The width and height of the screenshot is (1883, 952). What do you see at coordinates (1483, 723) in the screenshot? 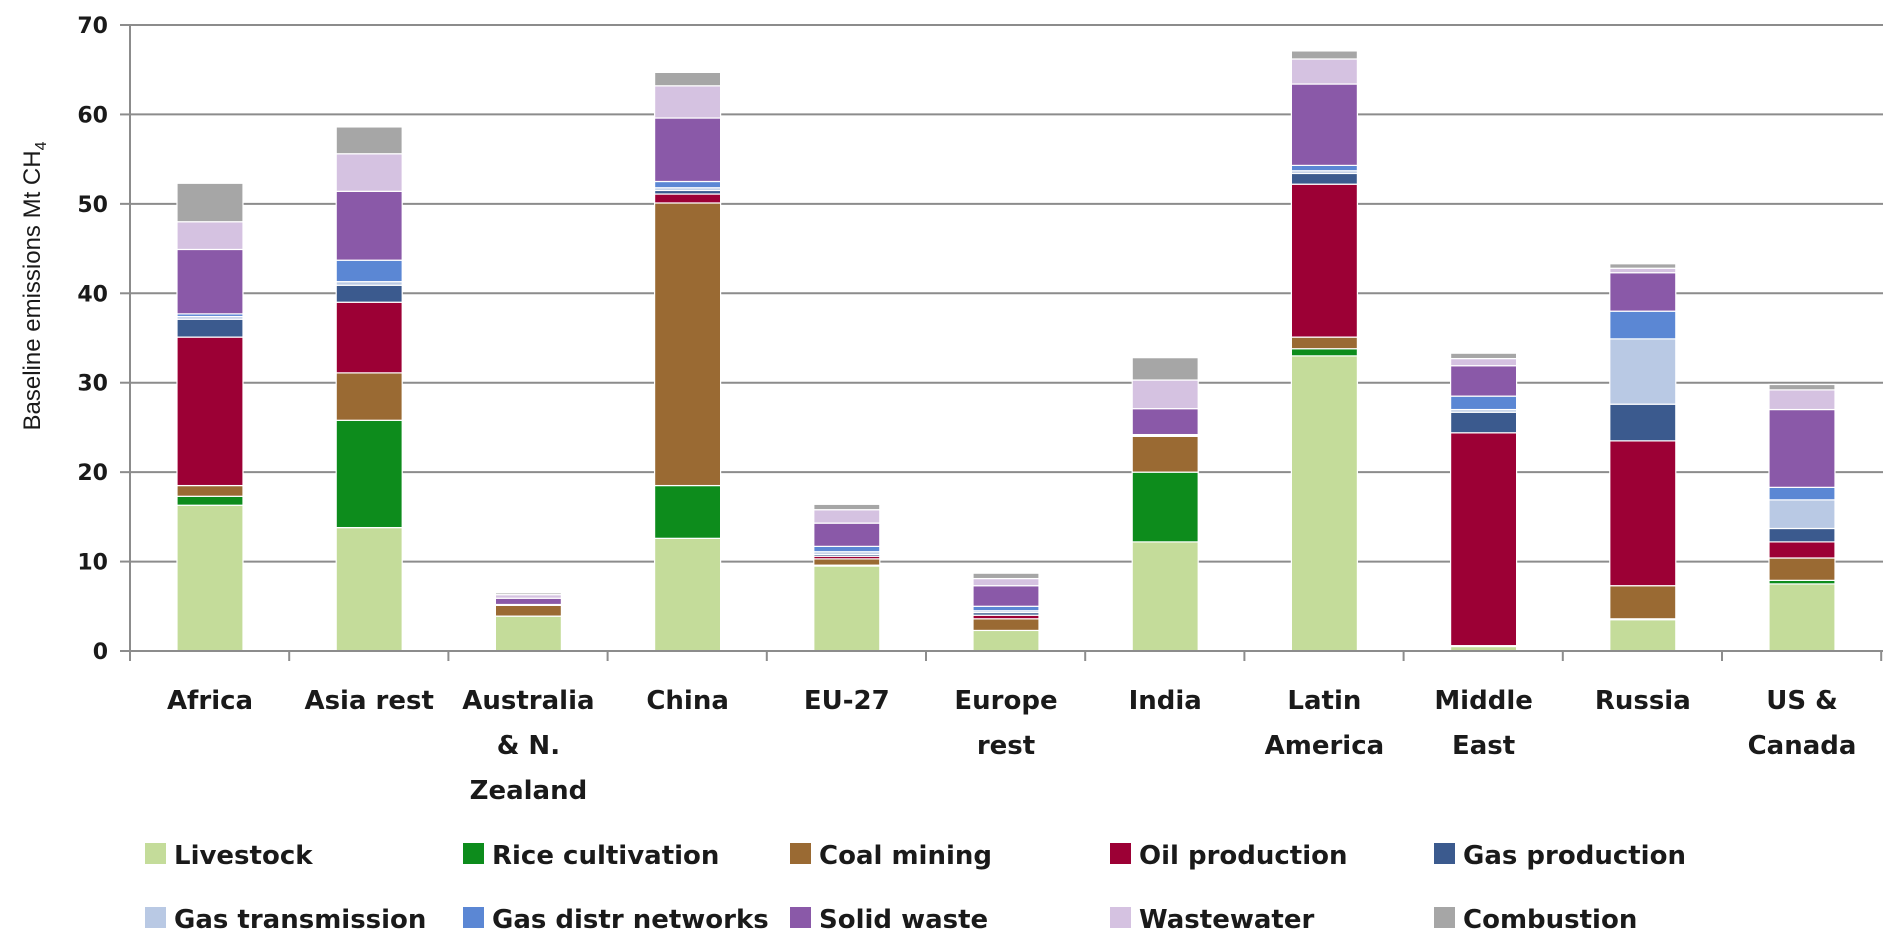
I see `category-label: Middle East` at bounding box center [1483, 723].